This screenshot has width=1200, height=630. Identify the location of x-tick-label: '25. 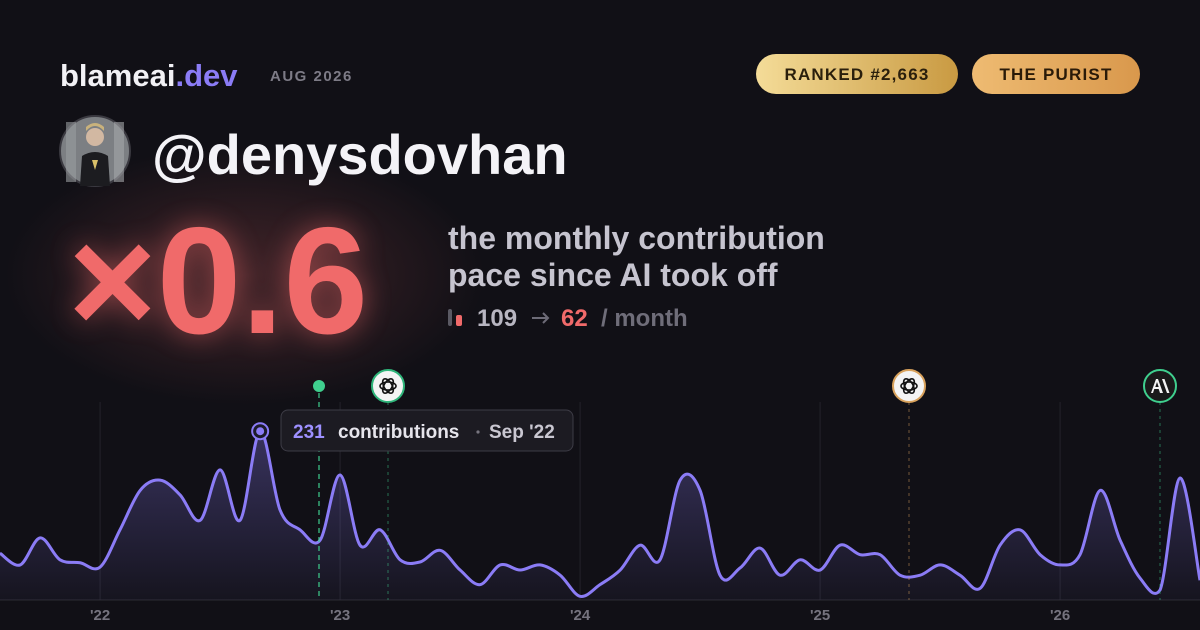
(820, 615).